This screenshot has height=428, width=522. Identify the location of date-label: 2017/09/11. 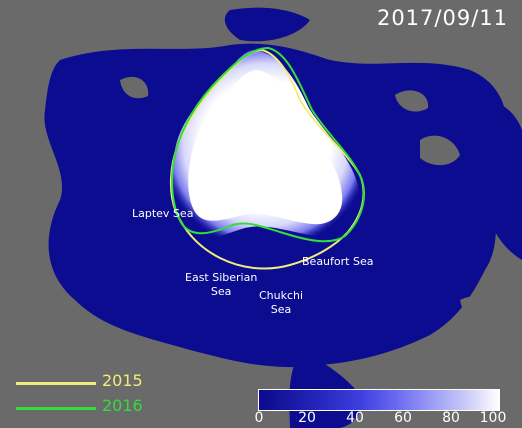
(442, 18).